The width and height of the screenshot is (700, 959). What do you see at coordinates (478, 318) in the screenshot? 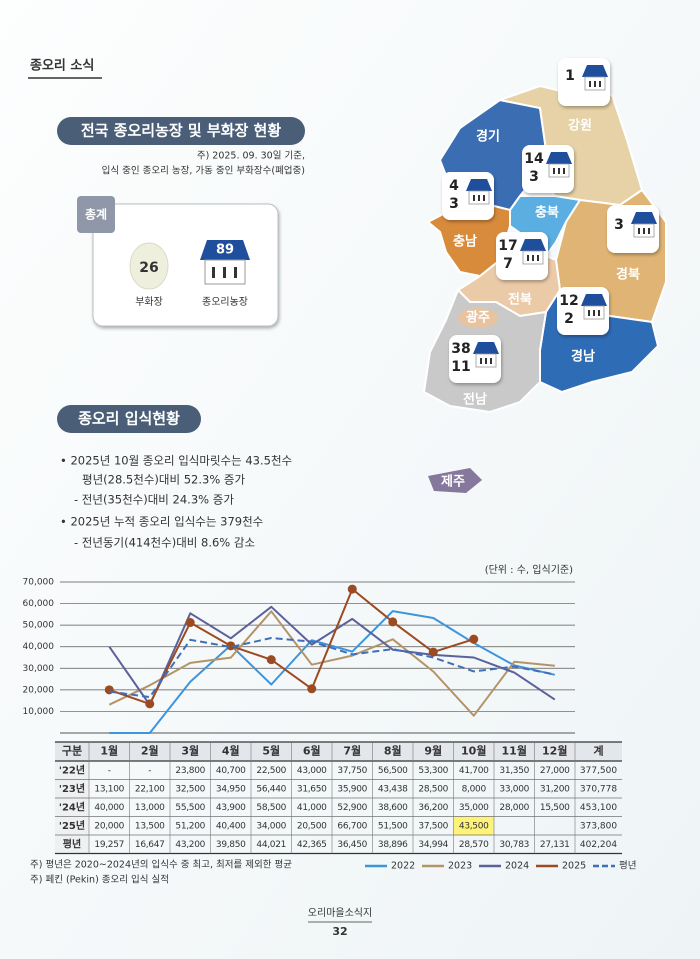
I see `region-label: 광주` at bounding box center [478, 318].